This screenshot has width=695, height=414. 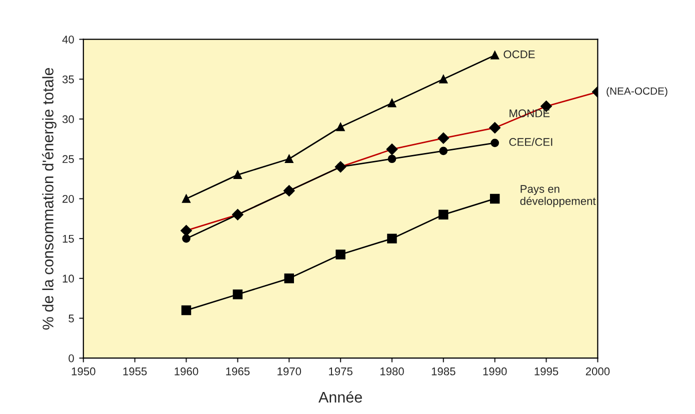 I want to click on y-tick-label: 25, so click(x=68, y=159).